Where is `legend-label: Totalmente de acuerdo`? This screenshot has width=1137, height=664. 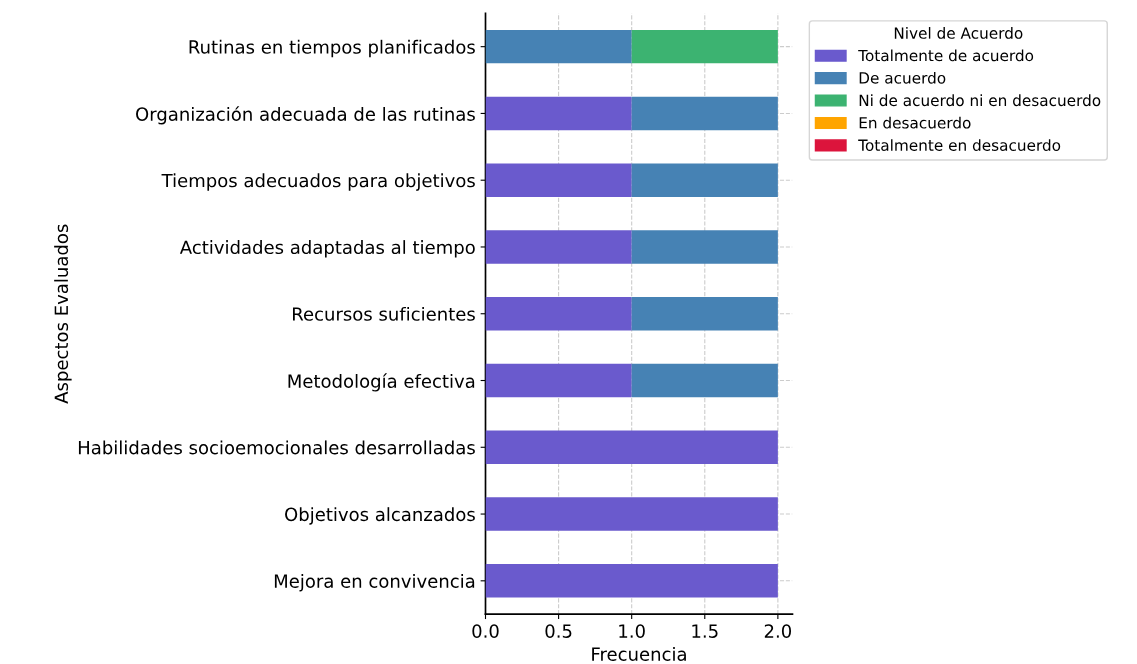 legend-label: Totalmente de acuerdo is located at coordinates (946, 55).